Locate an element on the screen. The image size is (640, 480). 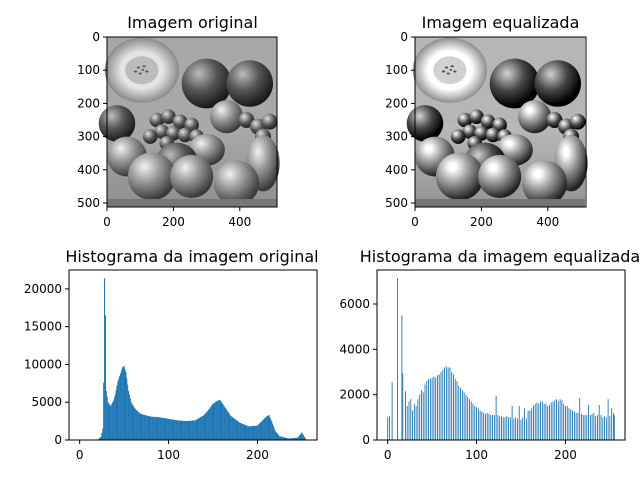
equalized-image-y-tick-label: 400 is located at coordinates (396, 170).